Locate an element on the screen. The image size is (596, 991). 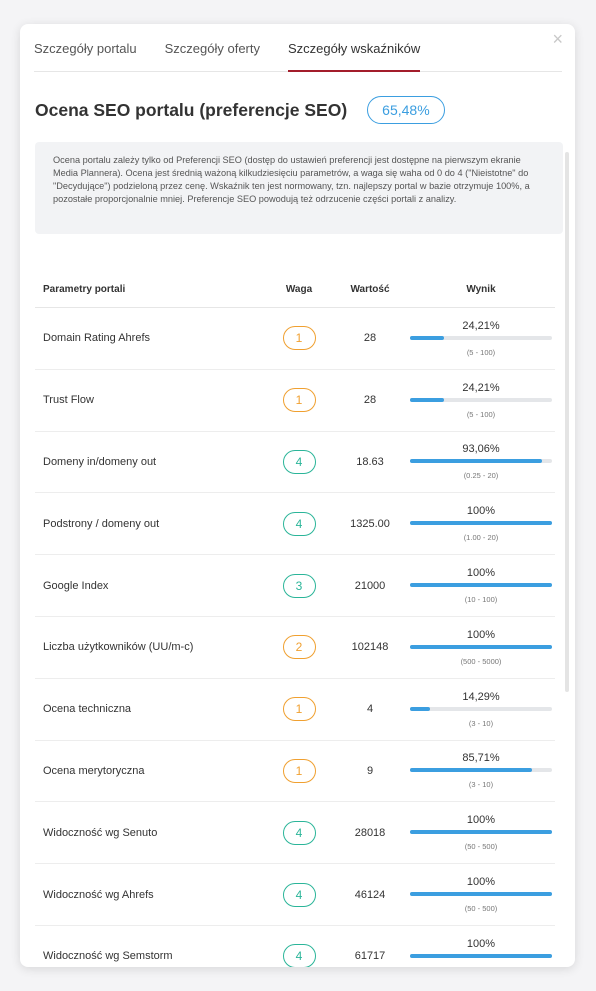
table-row: Widoczność wg Senuto 4 28018 100% (50 - 500) is located at coordinates (295, 833).